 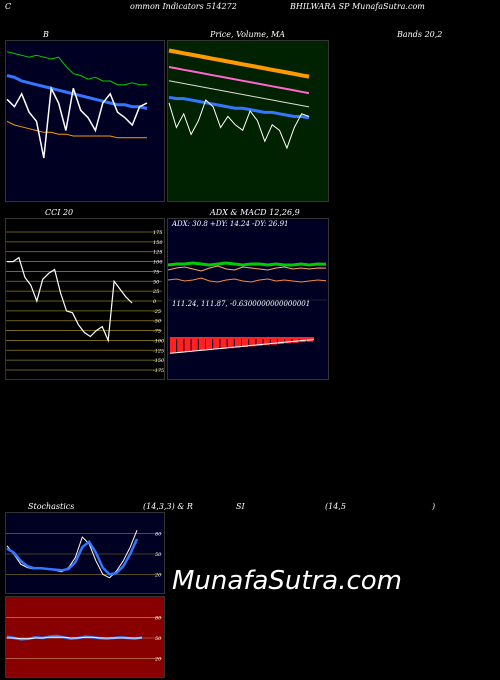 I want to click on bb-upper-line, so click(x=76, y=68).